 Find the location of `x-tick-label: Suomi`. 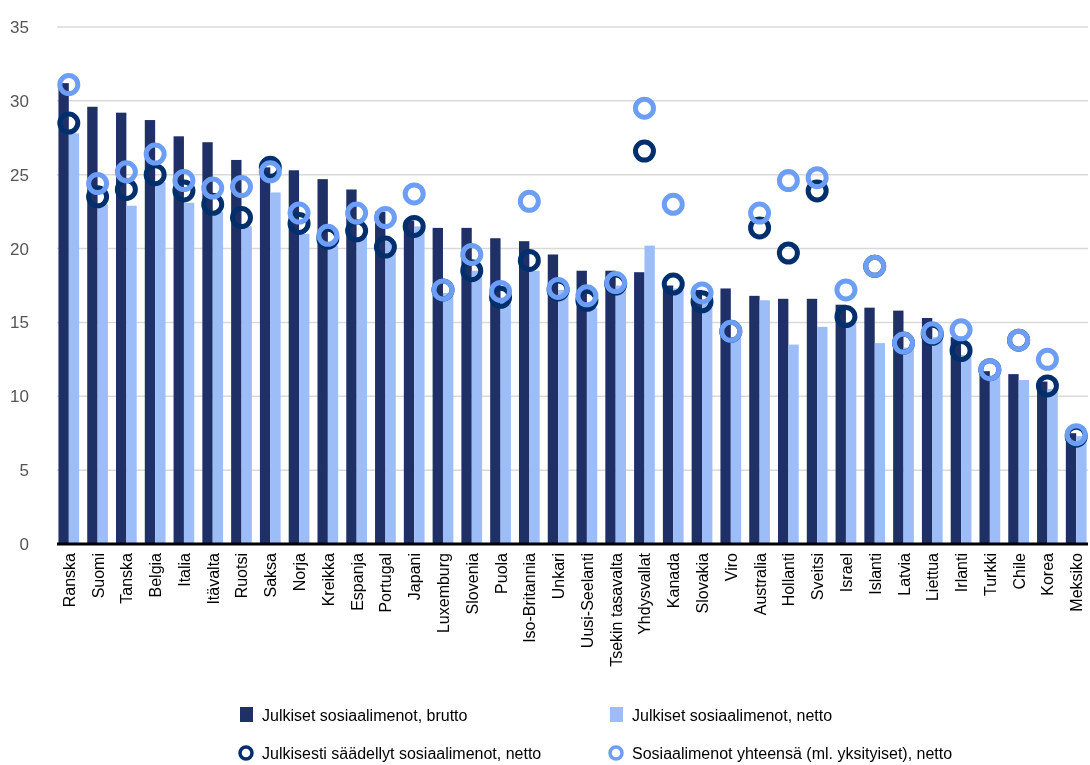

x-tick-label: Suomi is located at coordinates (98, 576).